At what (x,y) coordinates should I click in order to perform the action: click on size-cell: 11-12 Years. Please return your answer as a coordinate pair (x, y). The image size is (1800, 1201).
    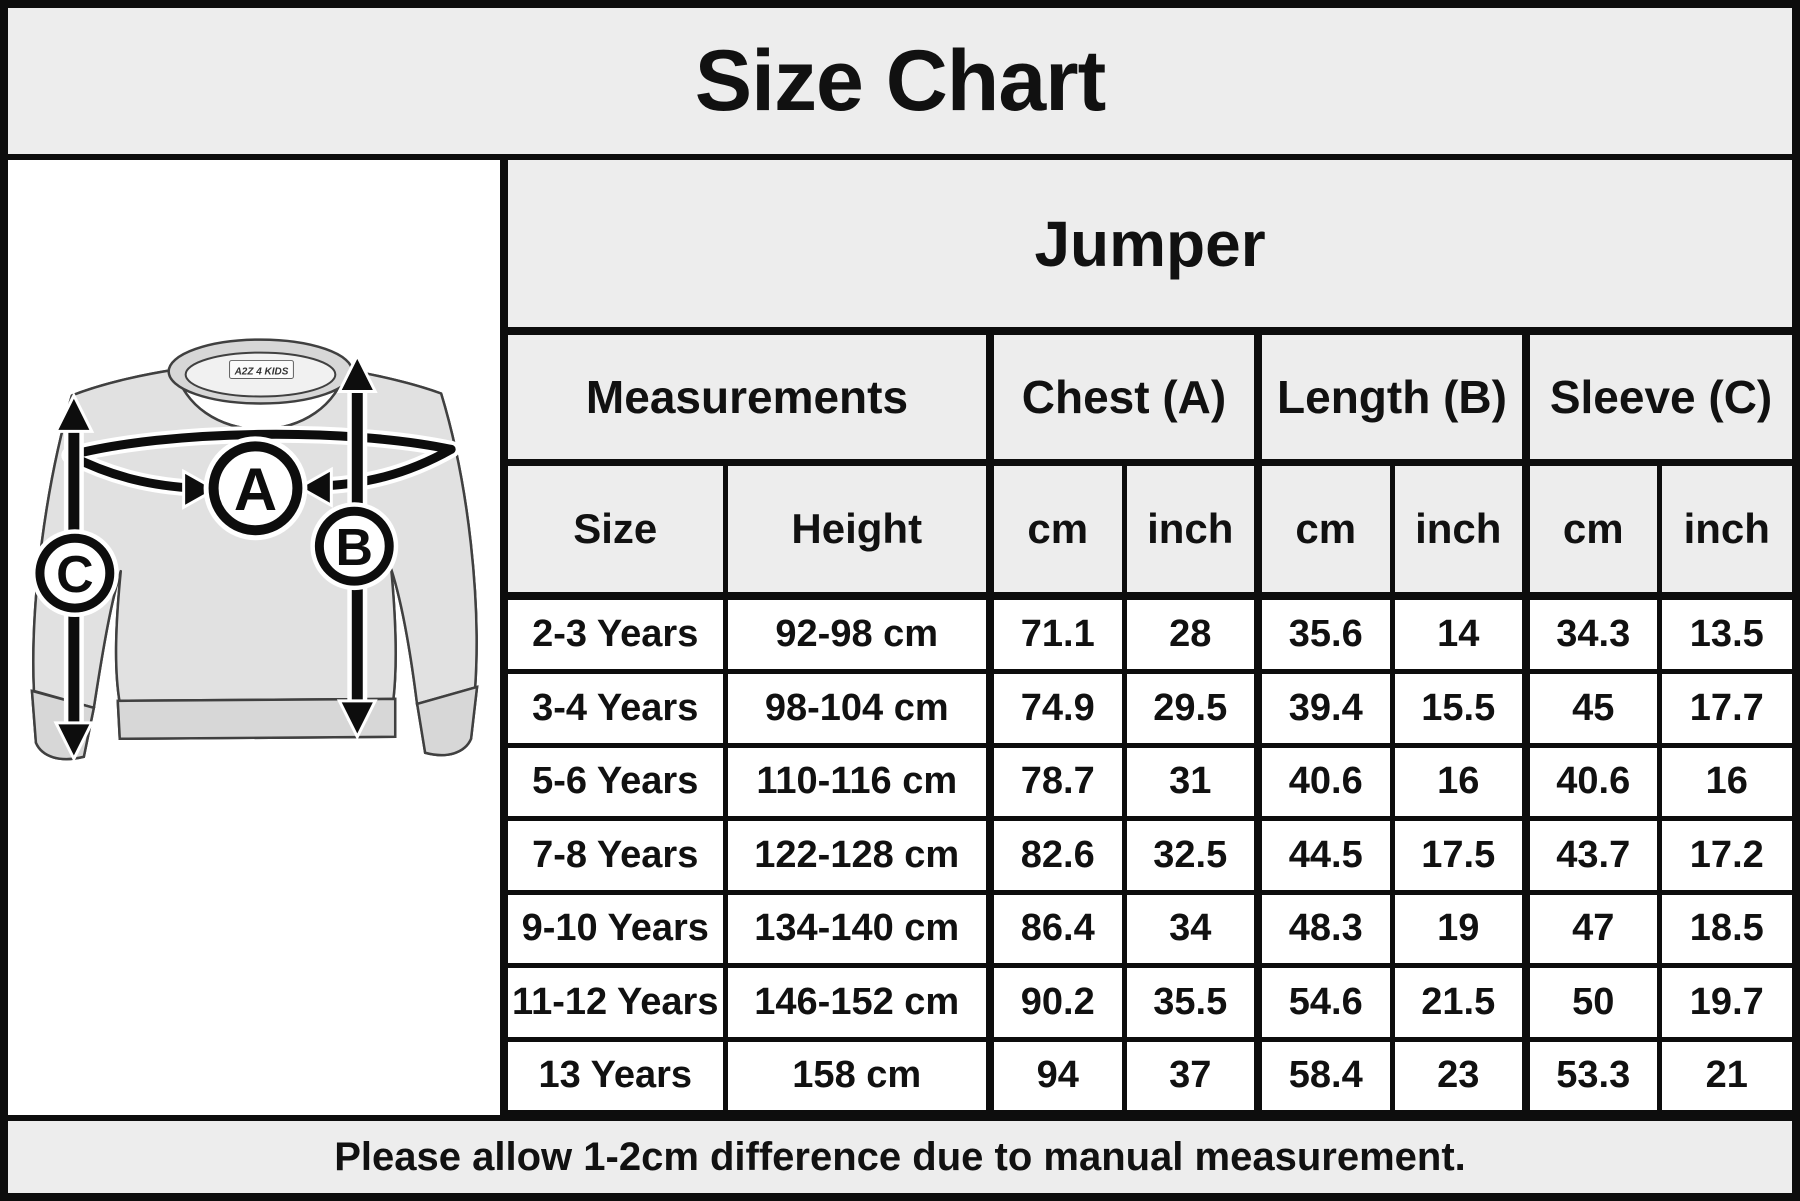
    Looking at the image, I should click on (618, 1002).